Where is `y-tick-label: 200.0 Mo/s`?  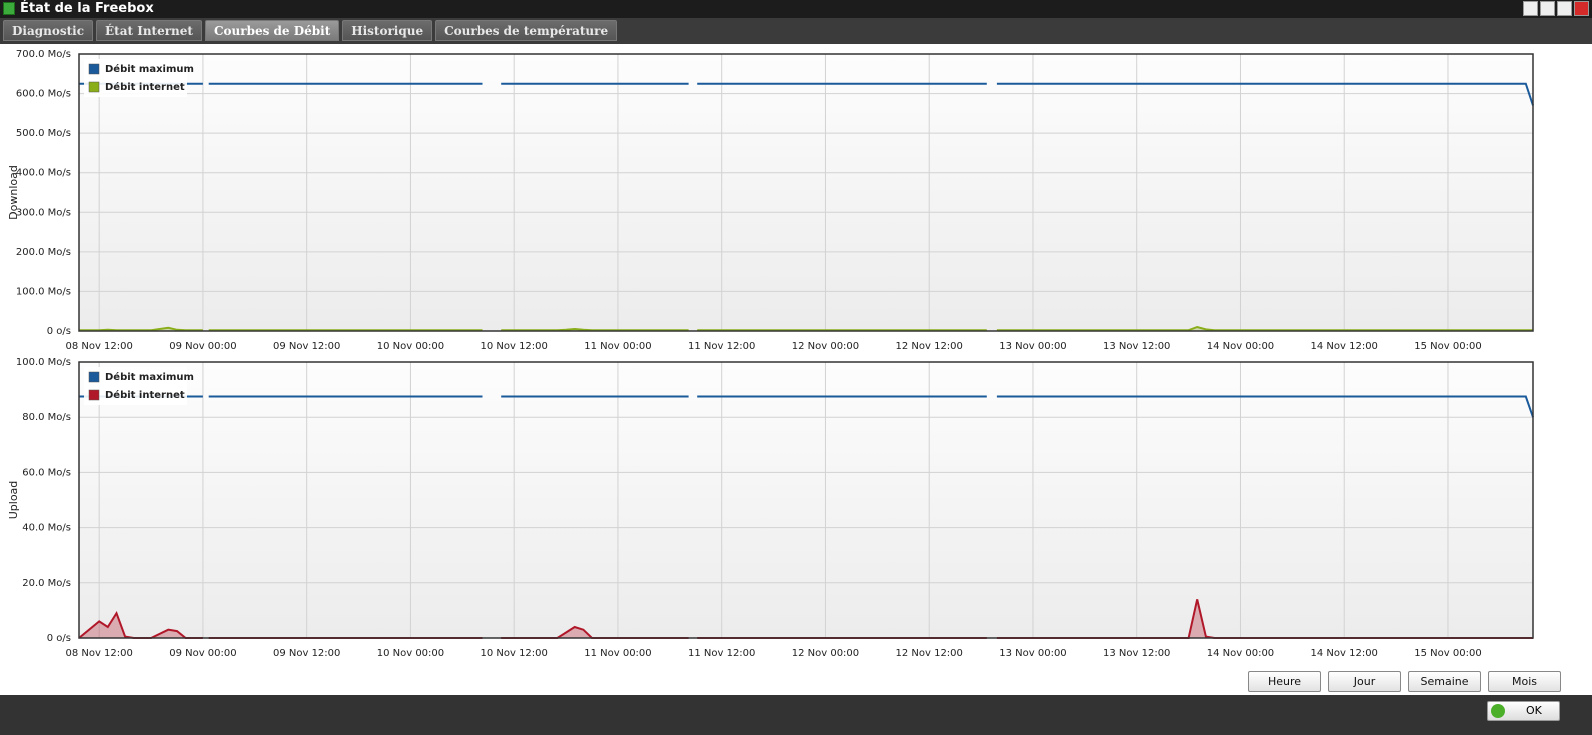
y-tick-label: 200.0 Mo/s is located at coordinates (43, 252).